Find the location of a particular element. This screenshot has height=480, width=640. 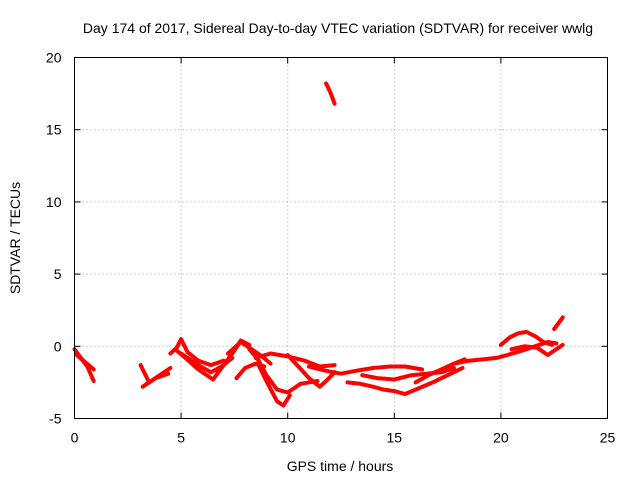

y-tick-labels: -5 0 5 10 15 20 is located at coordinates (54, 238).